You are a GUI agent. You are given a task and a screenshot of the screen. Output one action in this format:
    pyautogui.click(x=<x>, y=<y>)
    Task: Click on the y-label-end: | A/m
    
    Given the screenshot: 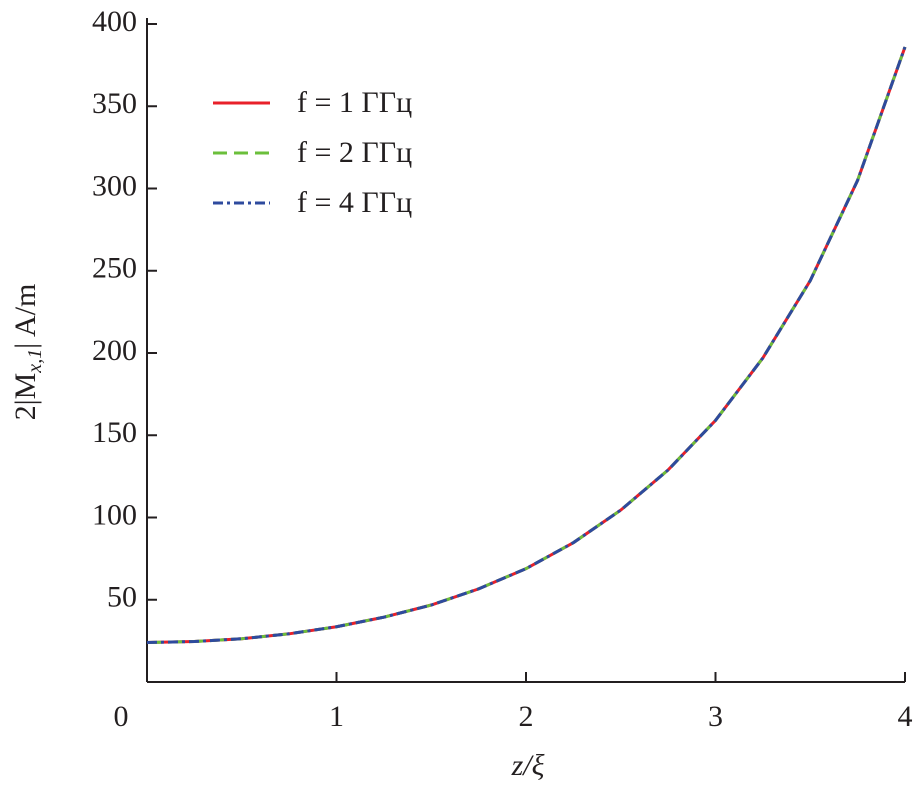 What is the action you would take?
    pyautogui.click(x=25, y=316)
    